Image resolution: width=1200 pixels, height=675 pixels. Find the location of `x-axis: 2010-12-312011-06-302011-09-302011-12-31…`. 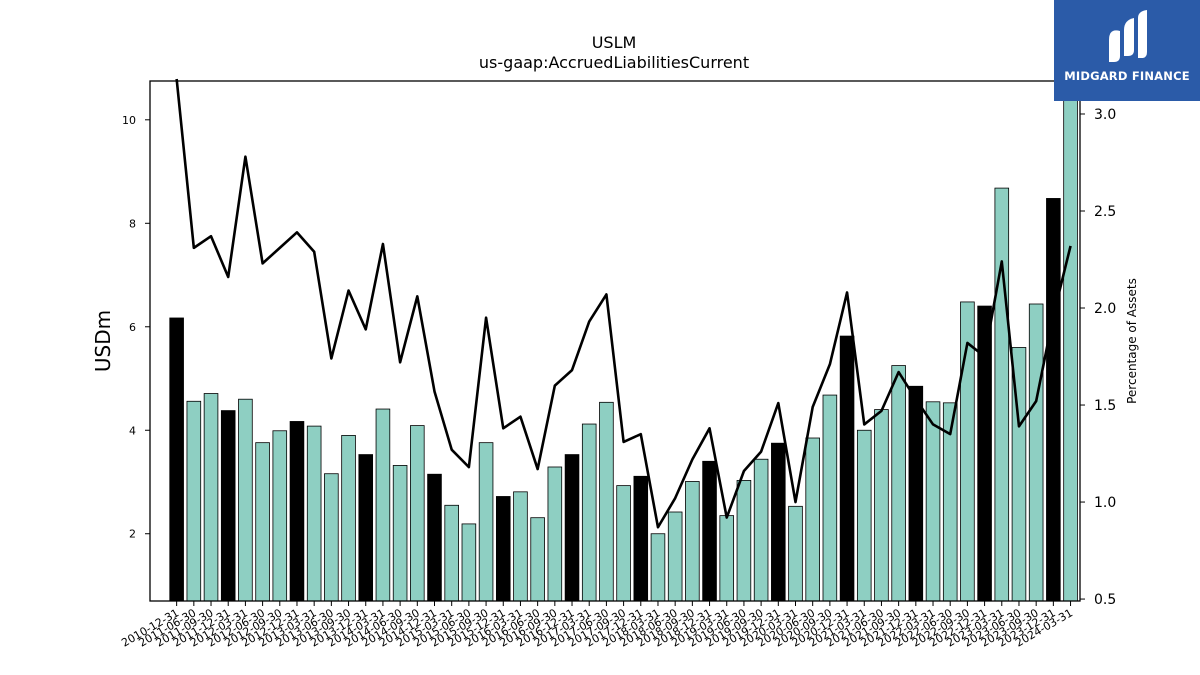

x-axis: 2010-12-312011-06-302011-09-302011-12-31… is located at coordinates (597, 625).